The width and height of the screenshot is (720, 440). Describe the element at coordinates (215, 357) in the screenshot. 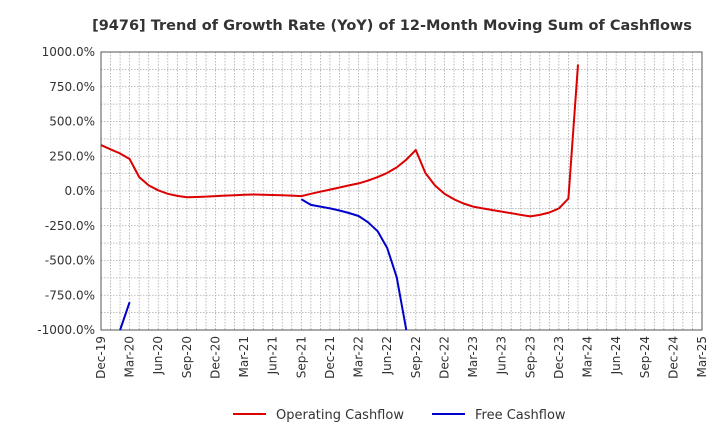

I see `x-tick-label: Dec-20` at that location.